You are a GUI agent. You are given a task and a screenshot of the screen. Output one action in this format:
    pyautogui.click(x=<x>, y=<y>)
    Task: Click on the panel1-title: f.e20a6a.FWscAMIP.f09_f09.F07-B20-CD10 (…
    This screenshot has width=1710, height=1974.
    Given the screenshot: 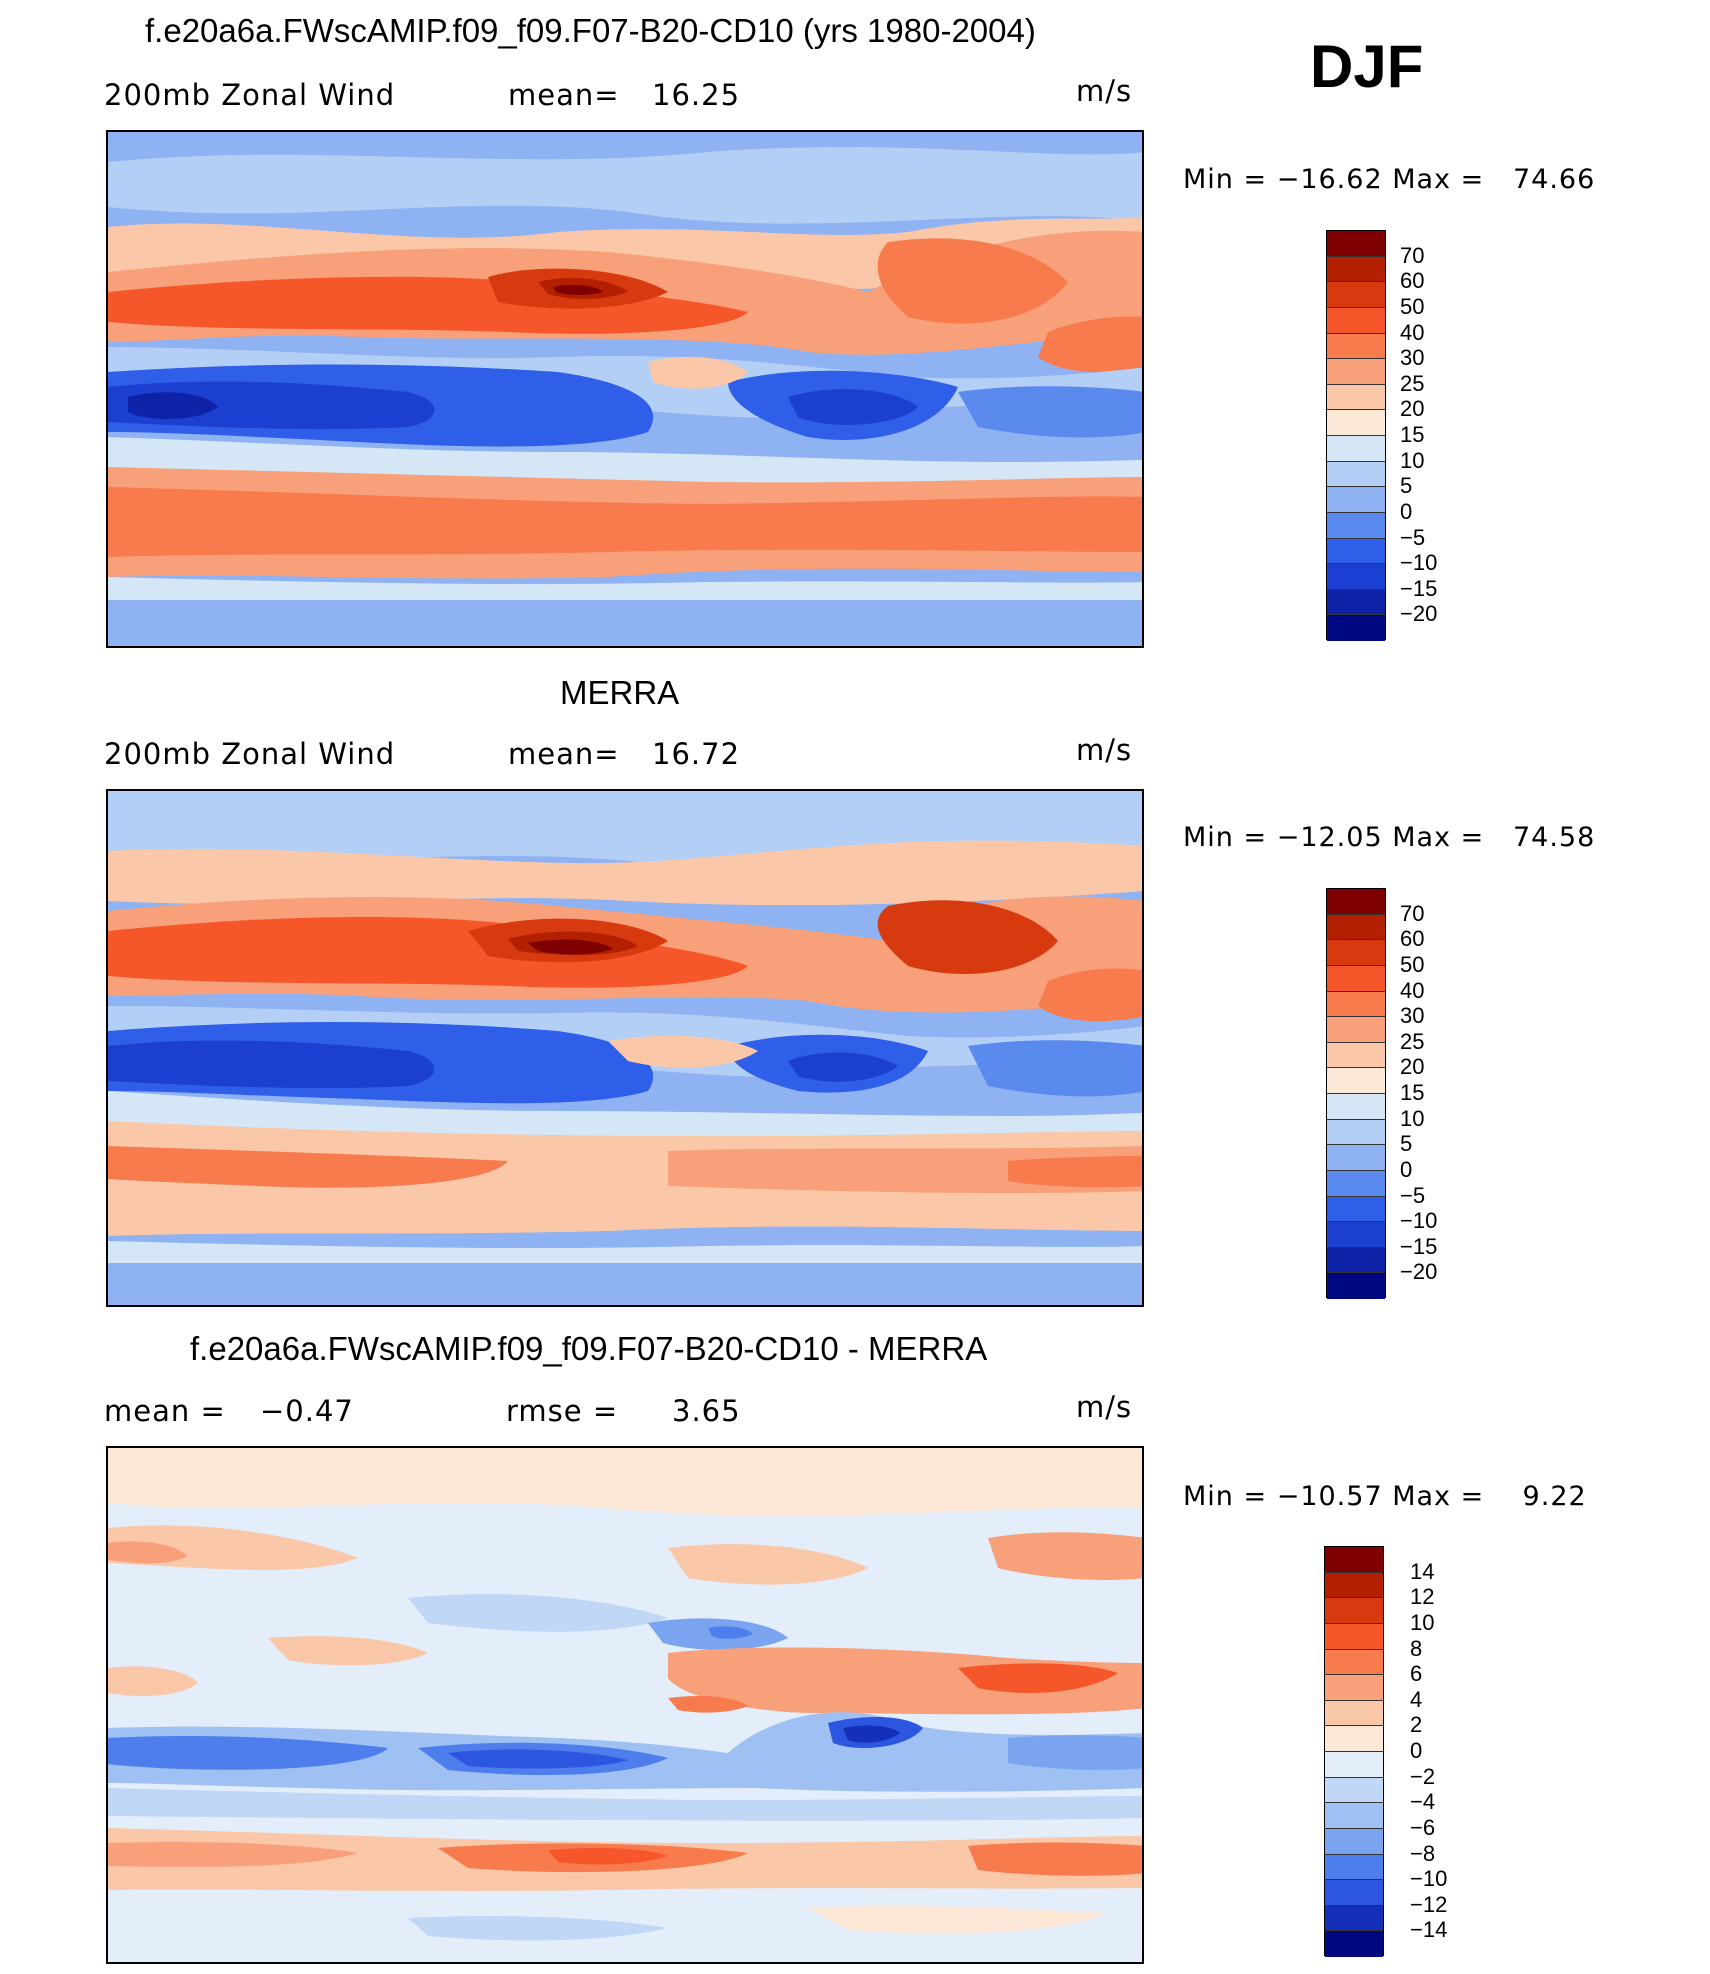 What is the action you would take?
    pyautogui.click(x=590, y=30)
    